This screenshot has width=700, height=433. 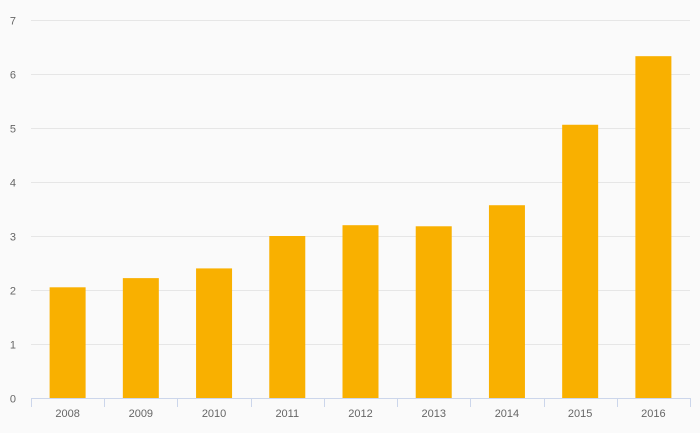 What do you see at coordinates (433, 312) in the screenshot?
I see `bar-2013` at bounding box center [433, 312].